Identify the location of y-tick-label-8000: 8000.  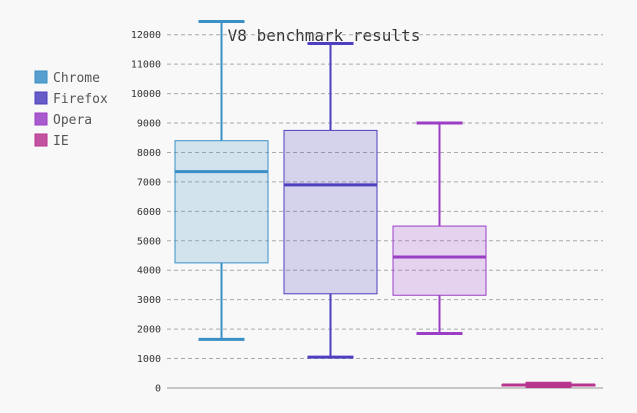
(149, 153).